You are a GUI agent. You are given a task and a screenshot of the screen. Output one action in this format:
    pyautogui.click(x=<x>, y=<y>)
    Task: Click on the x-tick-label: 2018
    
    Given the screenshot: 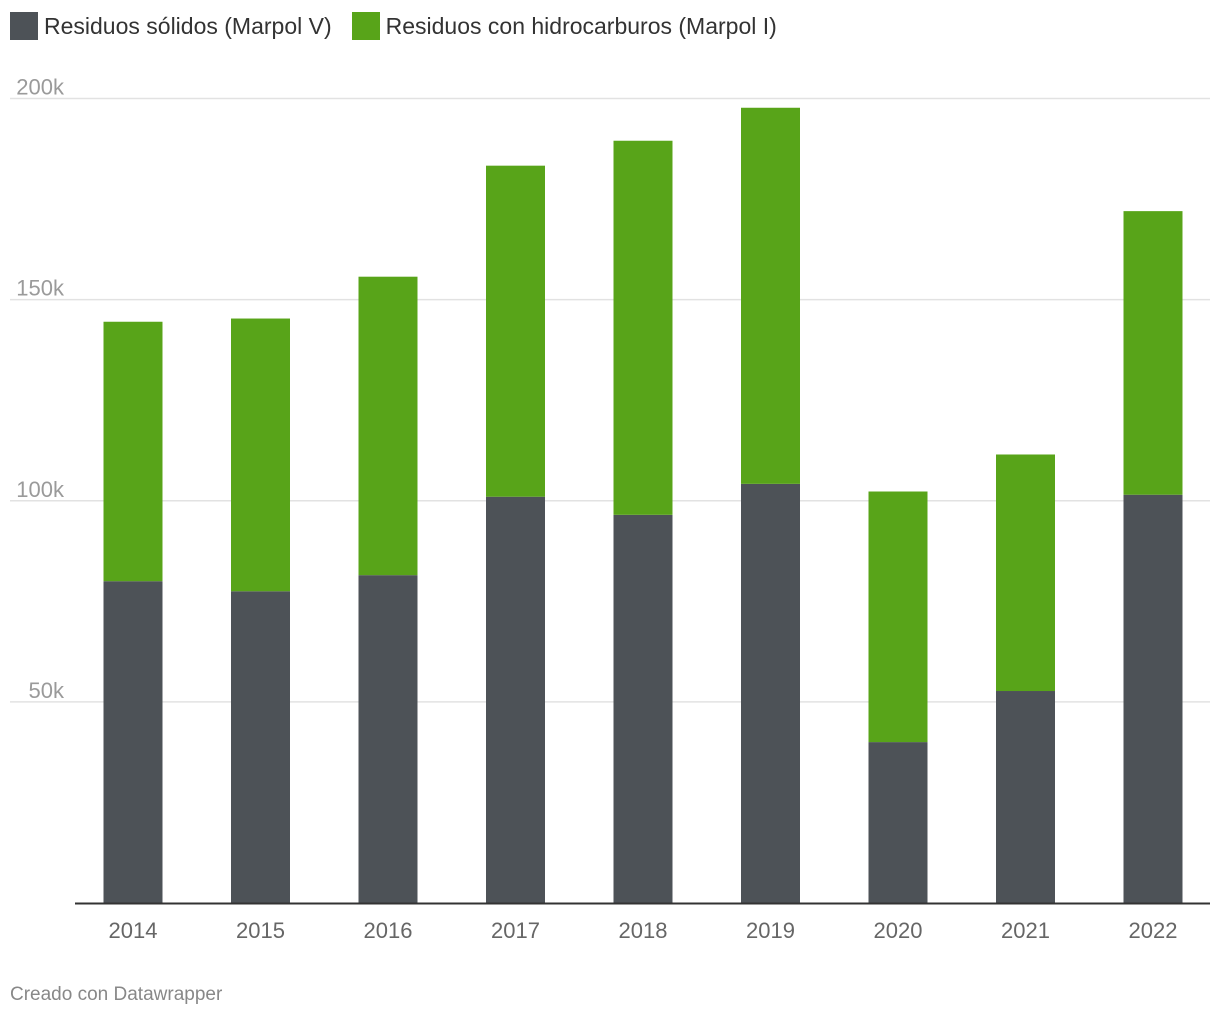 What is the action you would take?
    pyautogui.click(x=643, y=930)
    